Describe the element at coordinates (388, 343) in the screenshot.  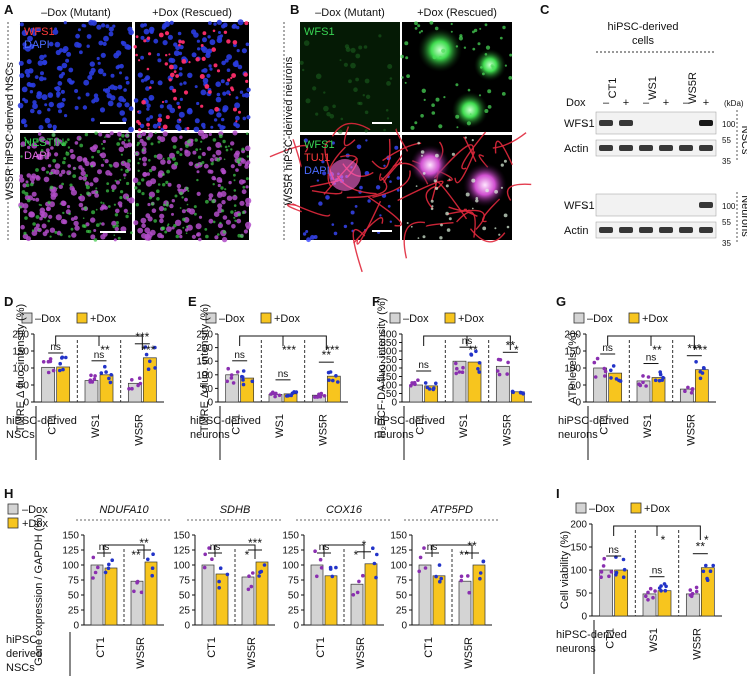
I see `y-tick-label: 350` at that location.